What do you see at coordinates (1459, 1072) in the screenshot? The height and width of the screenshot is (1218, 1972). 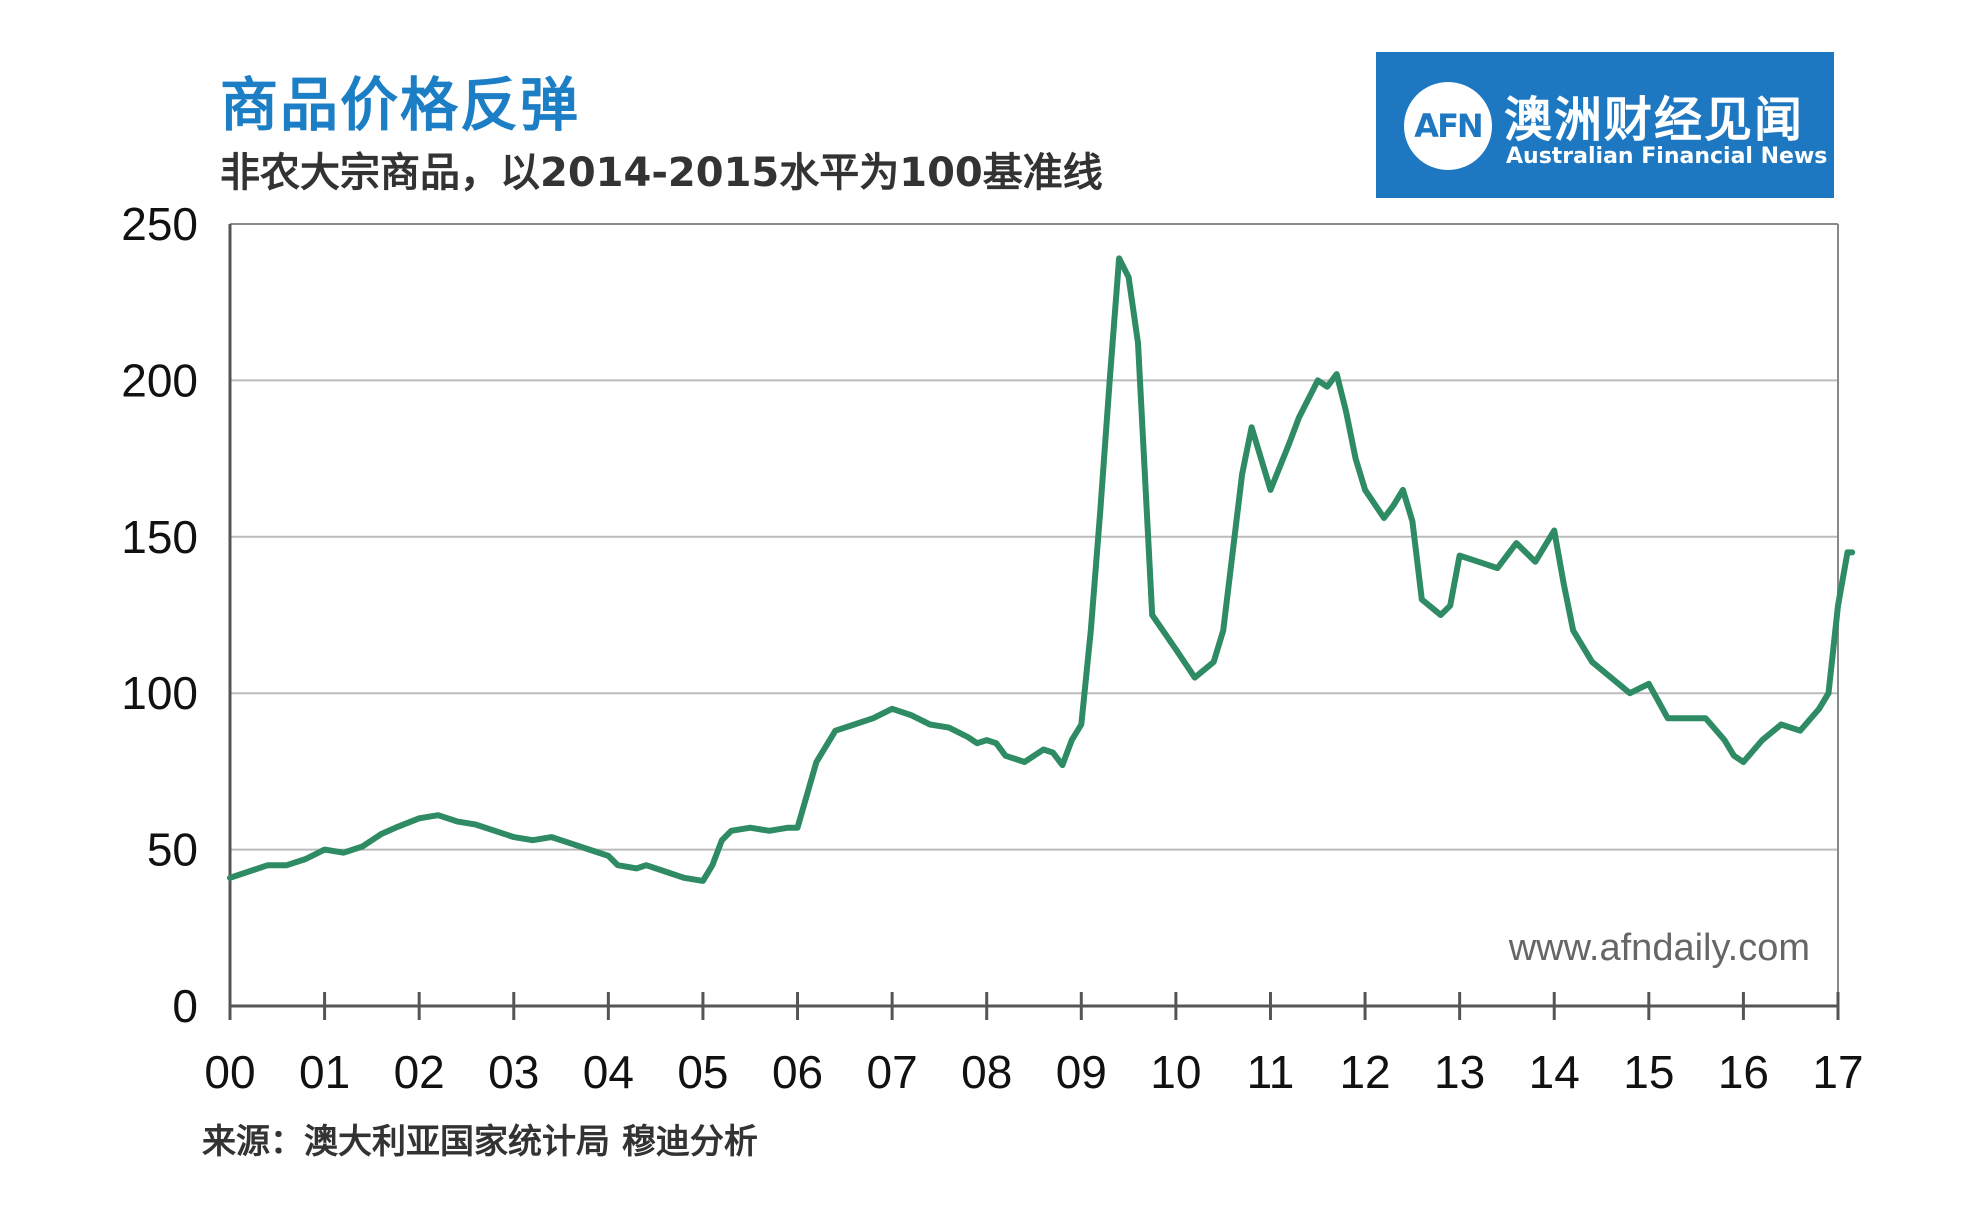 I see `x-tick-label: 13` at bounding box center [1459, 1072].